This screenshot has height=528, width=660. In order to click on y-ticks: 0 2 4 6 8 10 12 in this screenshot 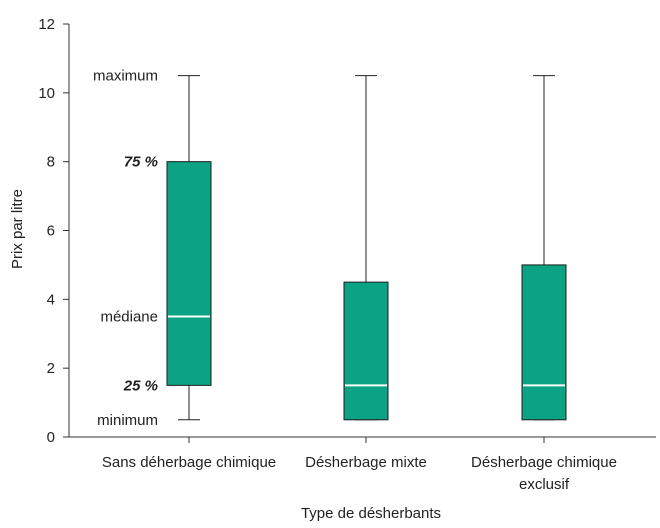, I will do `click(53, 231)`.